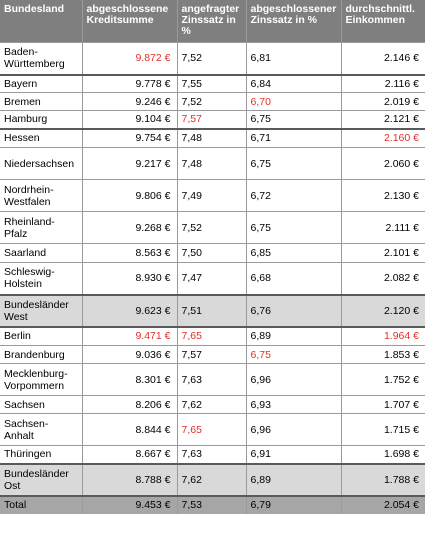 This screenshot has height=539, width=425. What do you see at coordinates (294, 504) in the screenshot?
I see `cell-closed-rate: 6,79` at bounding box center [294, 504].